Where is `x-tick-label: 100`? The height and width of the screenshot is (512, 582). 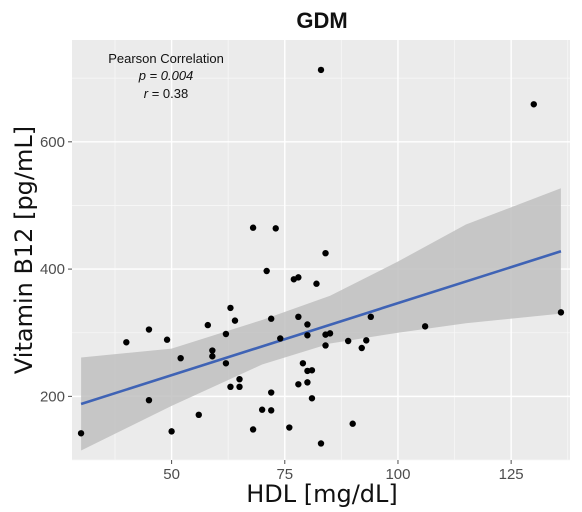
x-tick-label: 100 is located at coordinates (397, 474).